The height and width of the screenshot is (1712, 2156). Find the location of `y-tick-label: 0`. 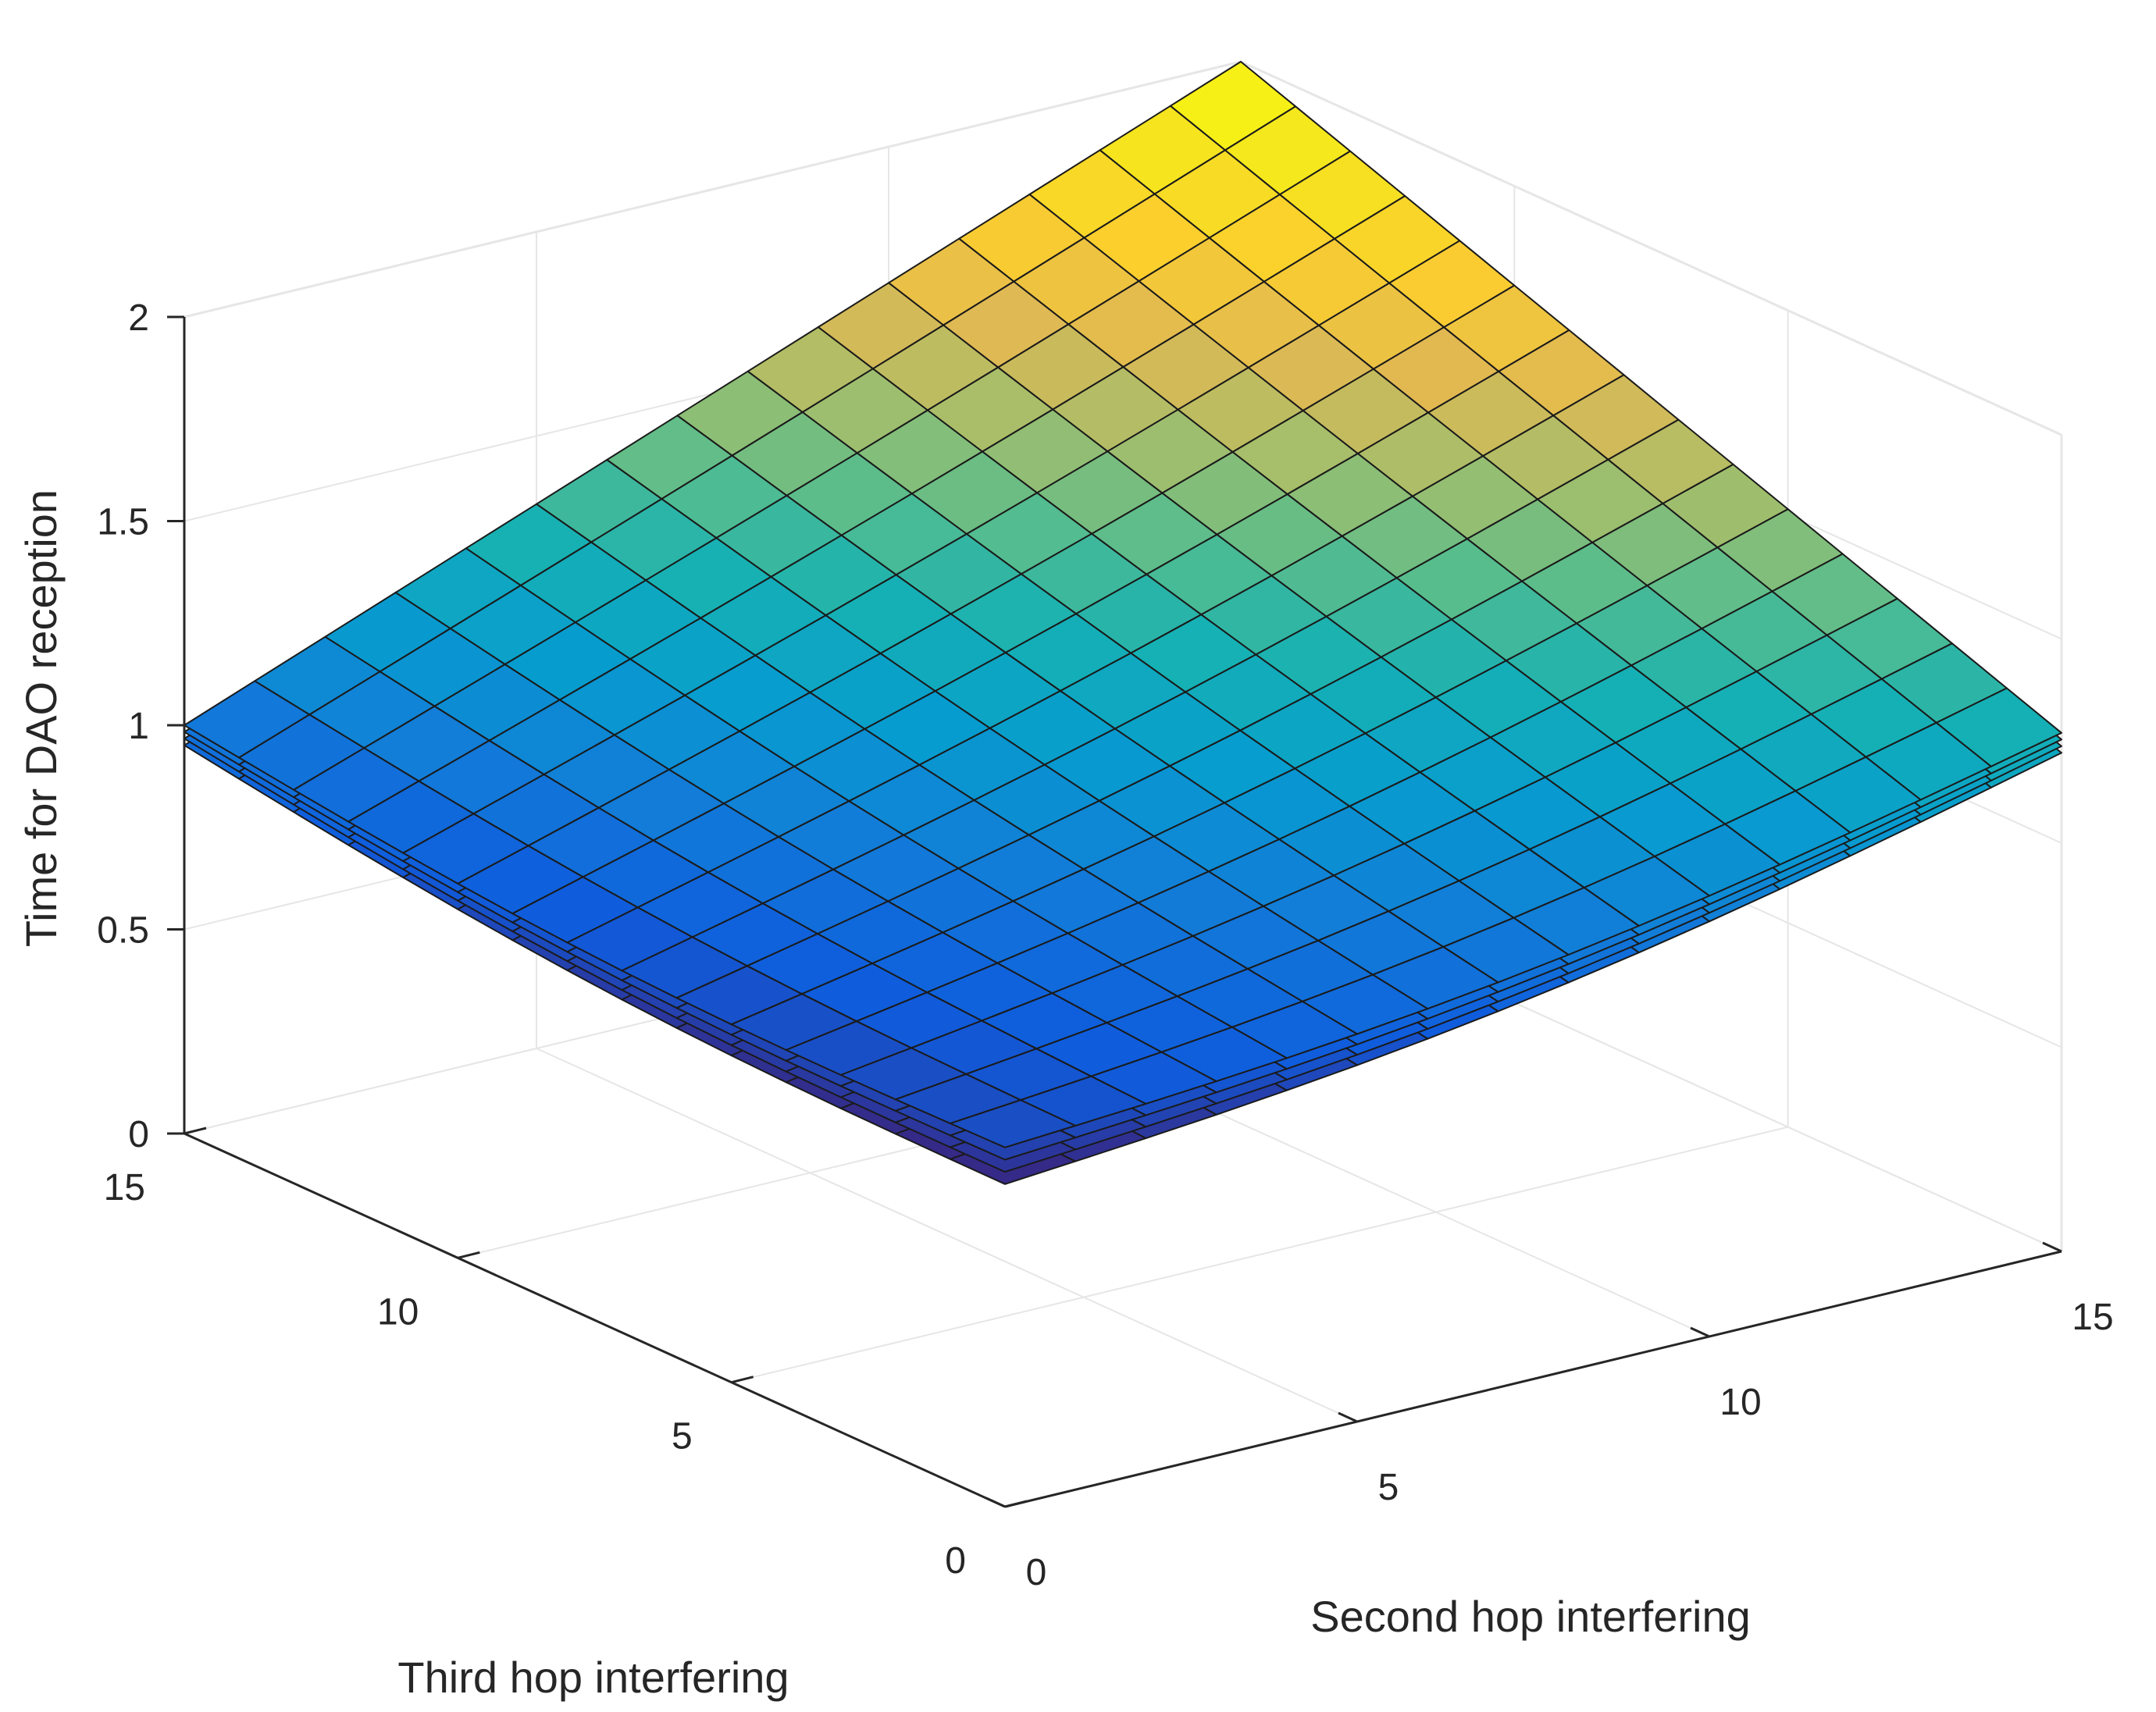

y-tick-label: 0 is located at coordinates (955, 1561).